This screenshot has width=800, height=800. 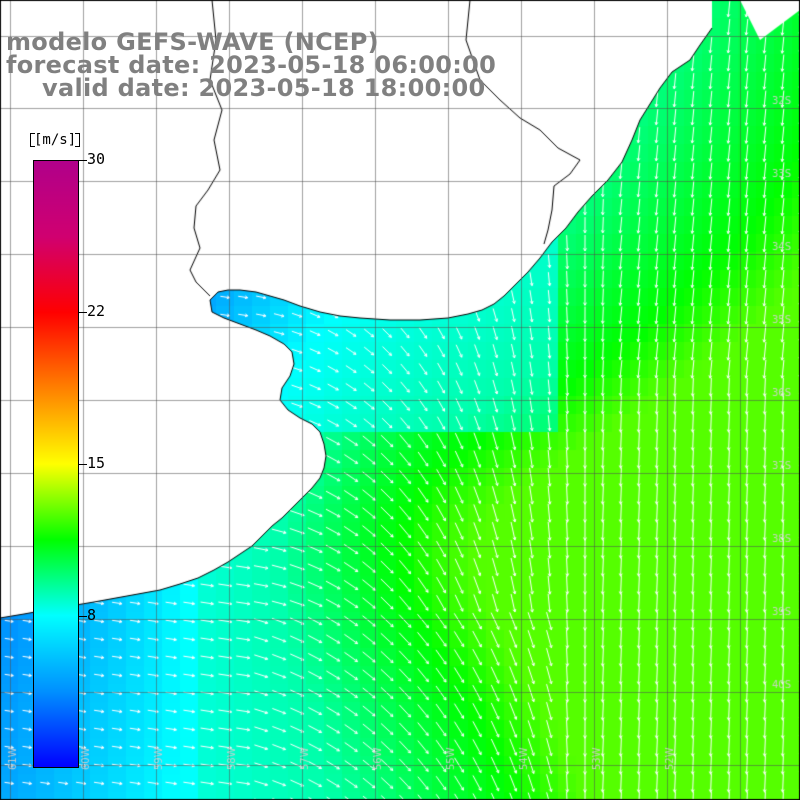 I want to click on model-title: modelo GEFS-WAVE (NCEP), so click(x=192, y=42).